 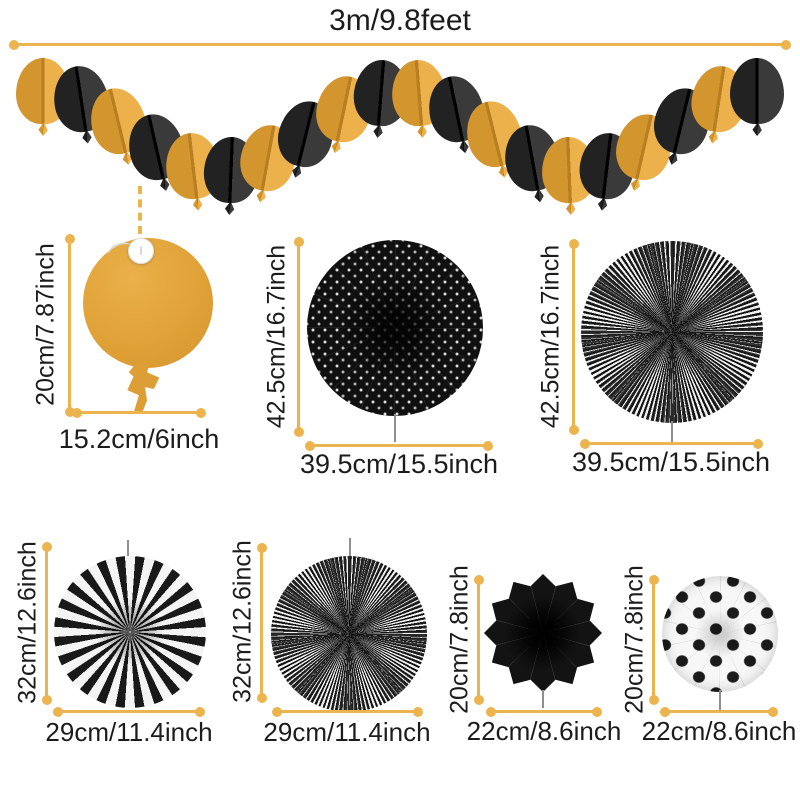 What do you see at coordinates (130, 632) in the screenshot?
I see `paper-fan-spiral-stripe` at bounding box center [130, 632].